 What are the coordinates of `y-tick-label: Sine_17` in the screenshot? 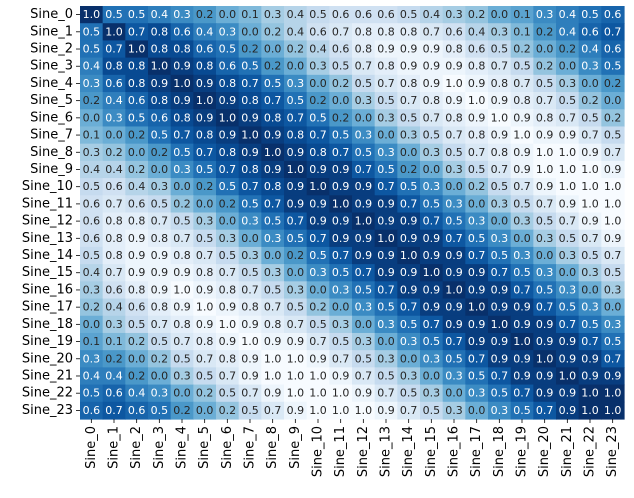 It's located at (47, 307).